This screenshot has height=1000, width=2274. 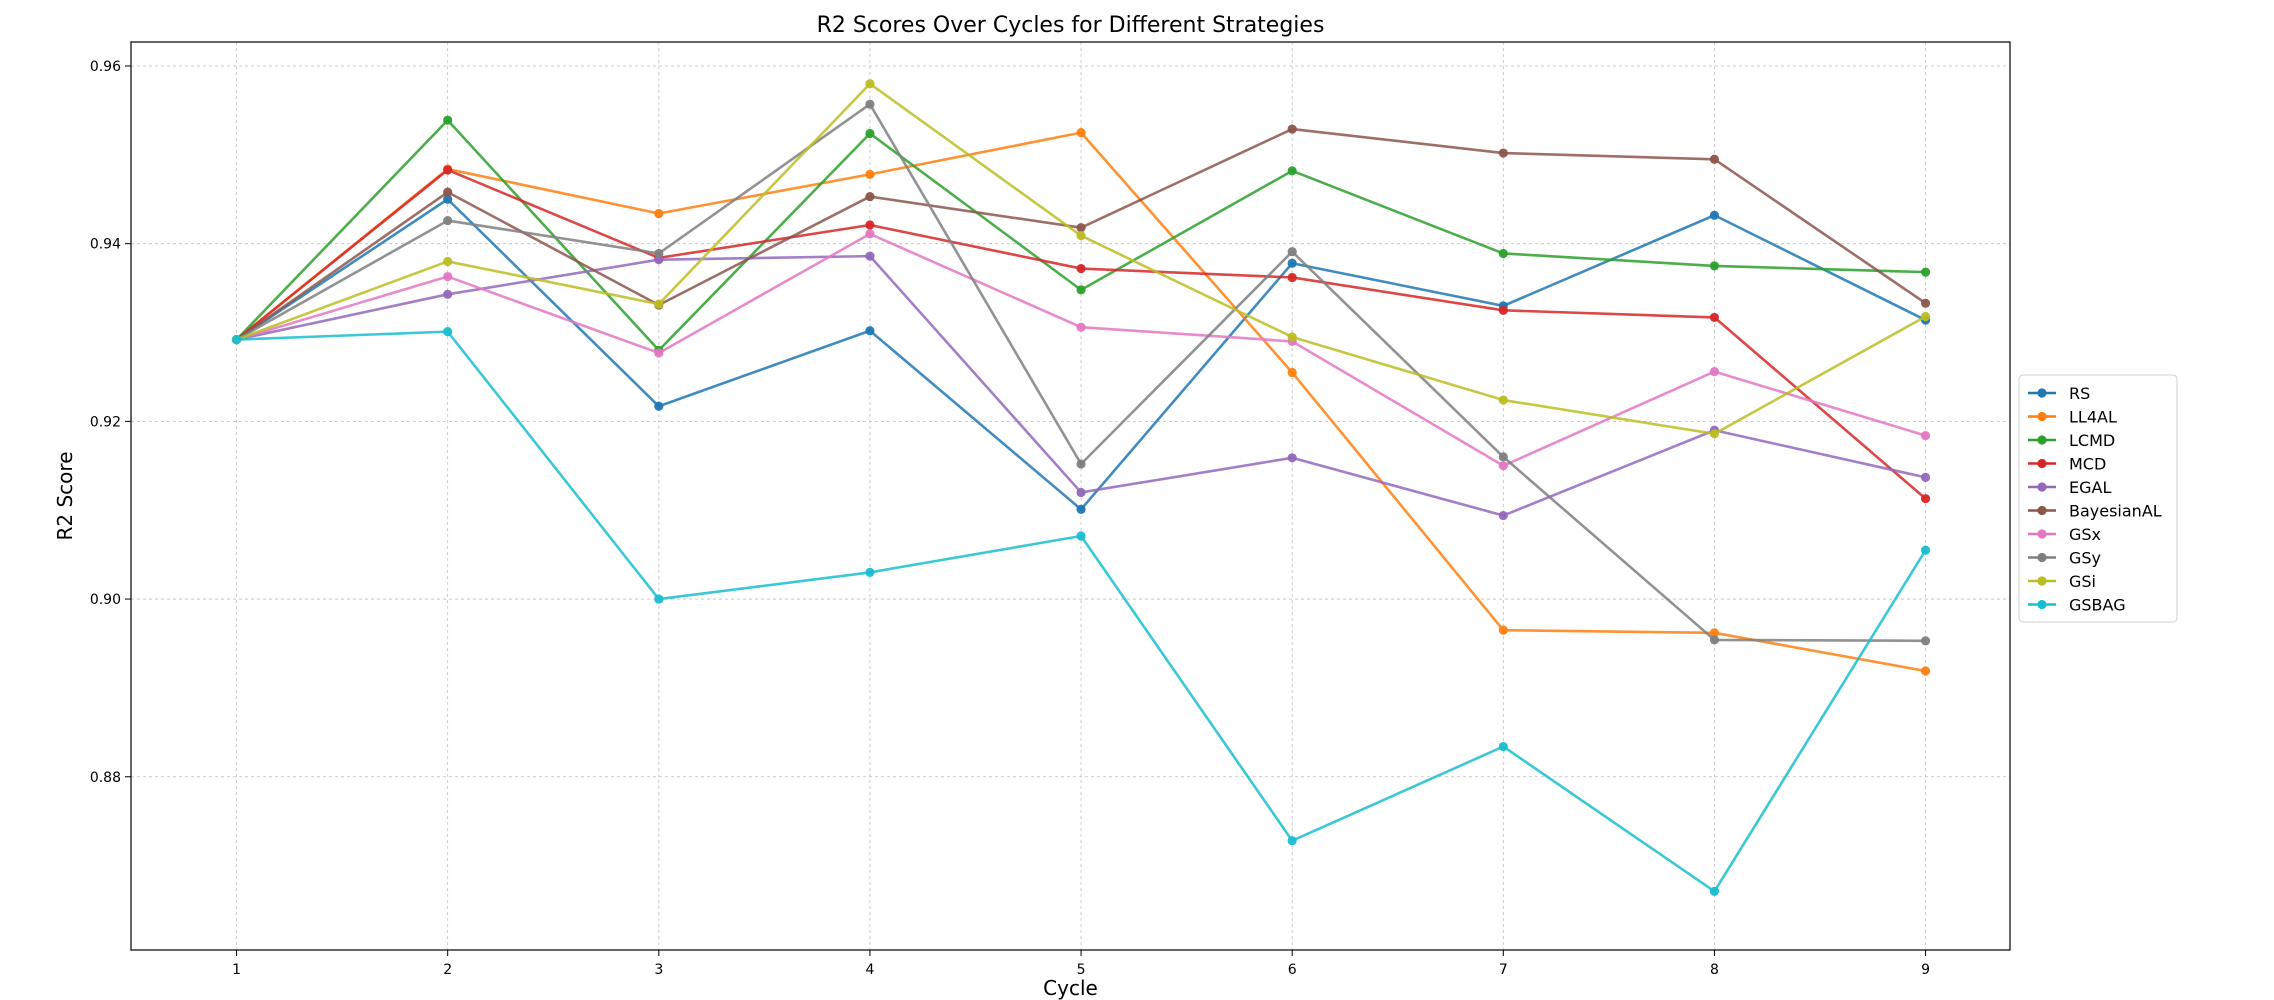 I want to click on y-tick-label: 0.90, so click(x=105, y=600).